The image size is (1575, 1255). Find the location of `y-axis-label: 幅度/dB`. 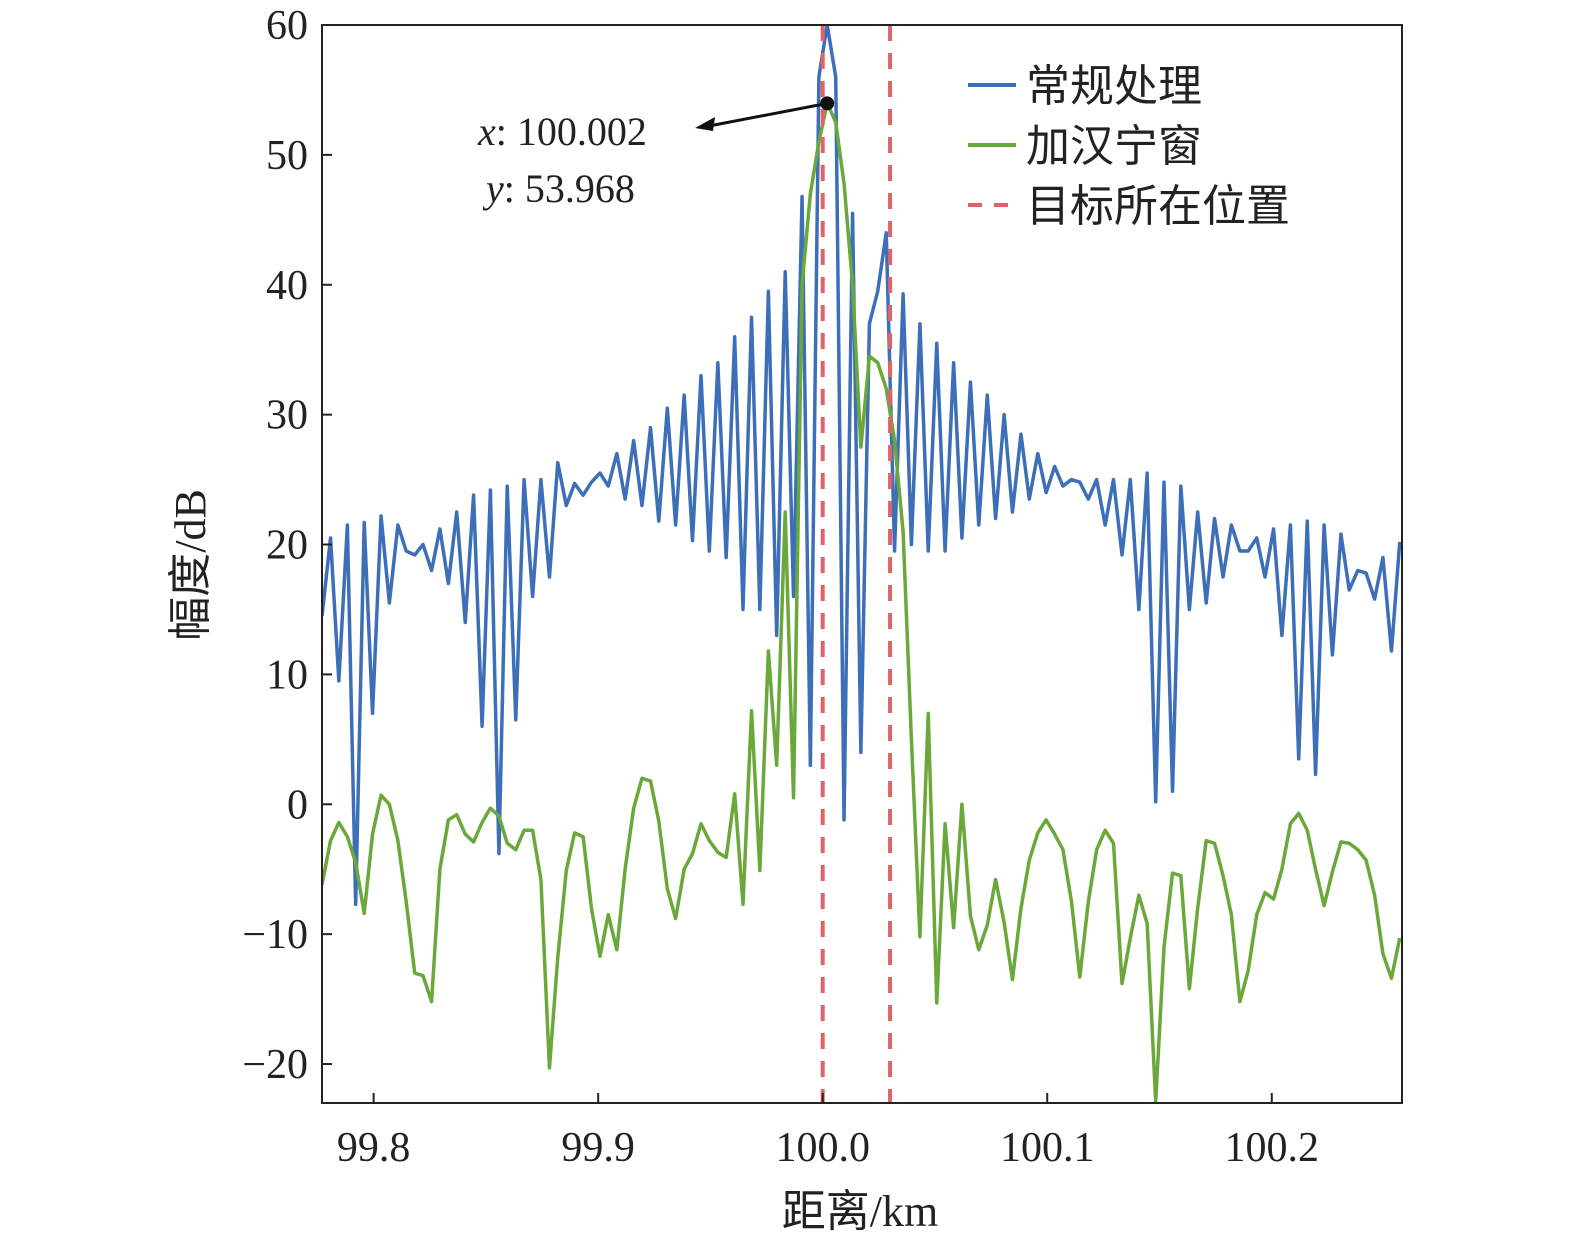

y-axis-label: 幅度/dB is located at coordinates (190, 565).